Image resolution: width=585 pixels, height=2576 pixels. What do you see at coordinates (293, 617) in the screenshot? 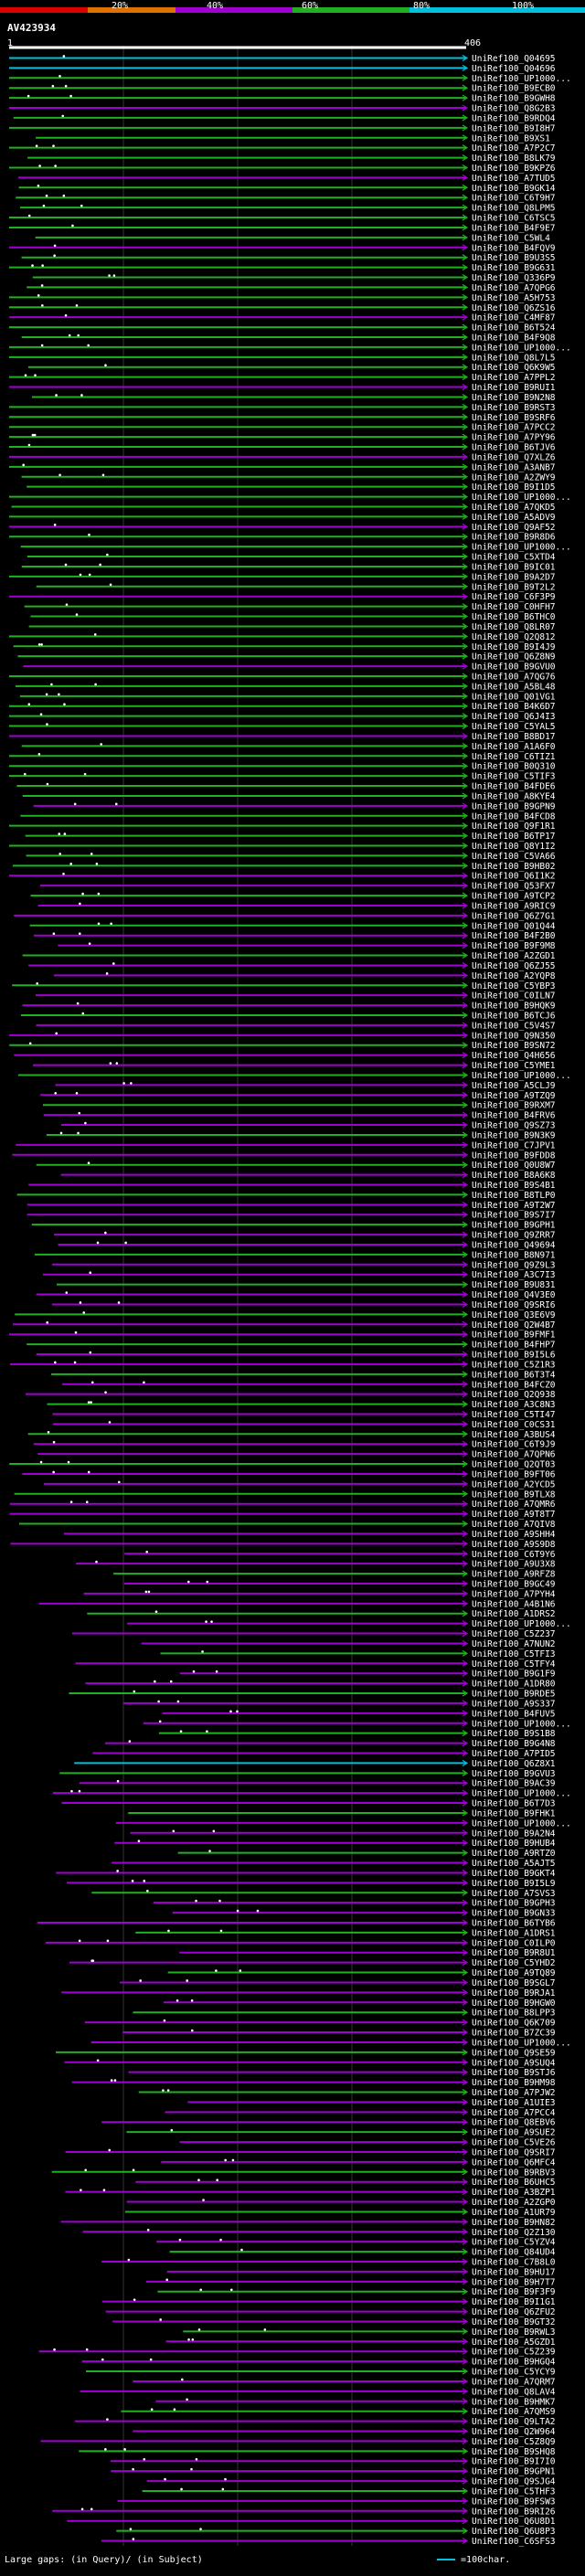
I see `hit-row: UniRef100_B6THC0` at bounding box center [293, 617].